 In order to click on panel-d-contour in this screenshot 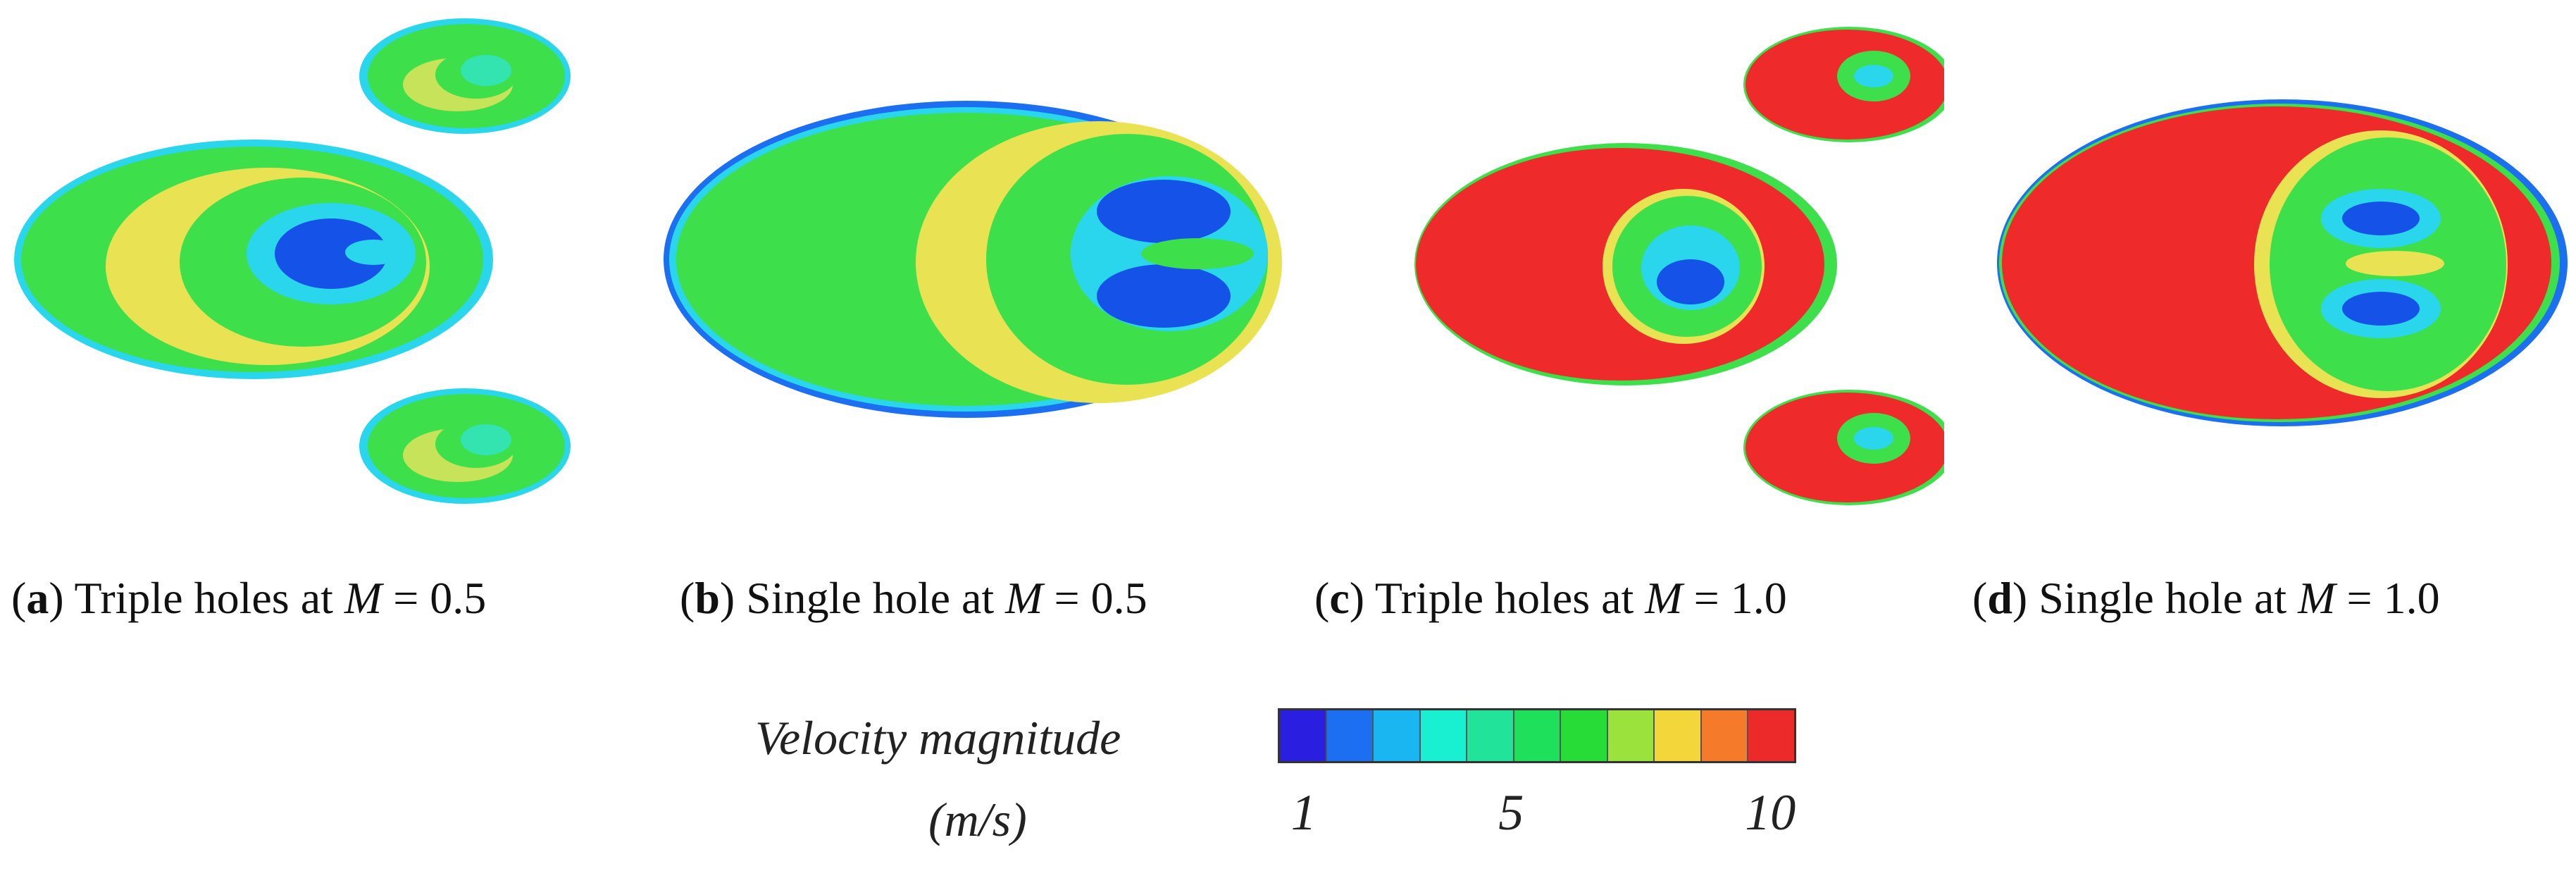, I will do `click(2274, 268)`.